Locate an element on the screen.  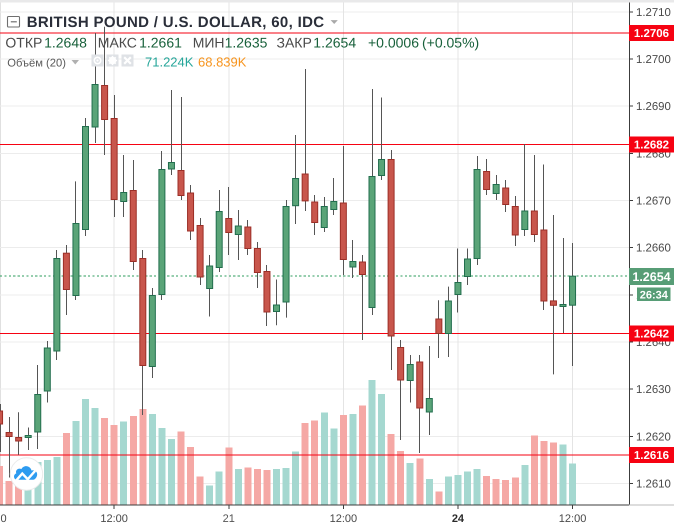
svg-text: 21 is located at coordinates (229, 519).